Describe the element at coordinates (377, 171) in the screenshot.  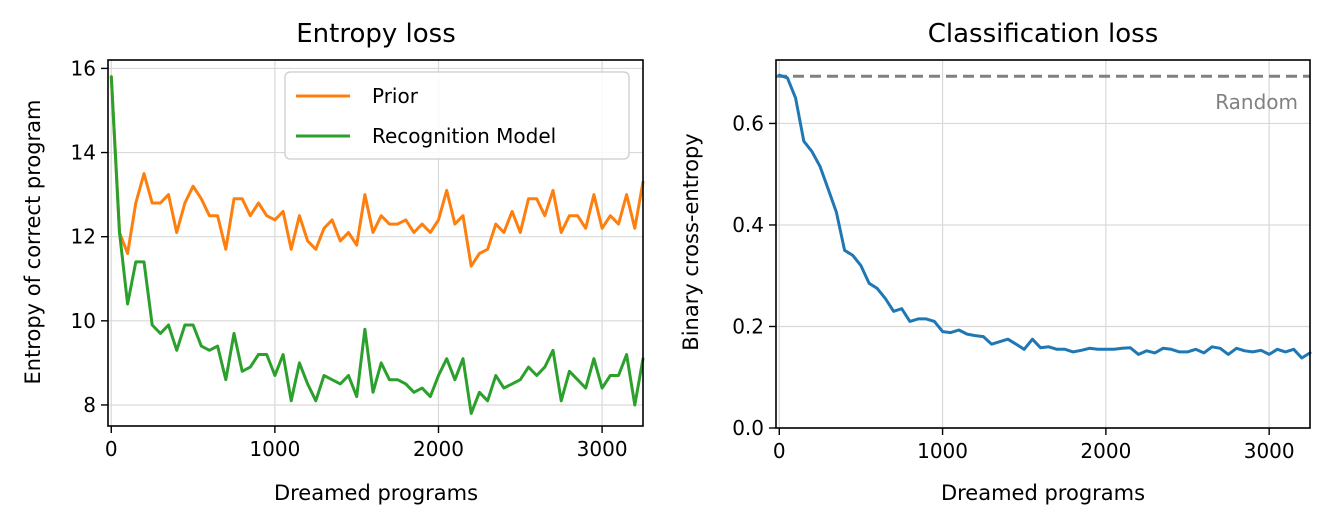
I see `series-line-prior` at that location.